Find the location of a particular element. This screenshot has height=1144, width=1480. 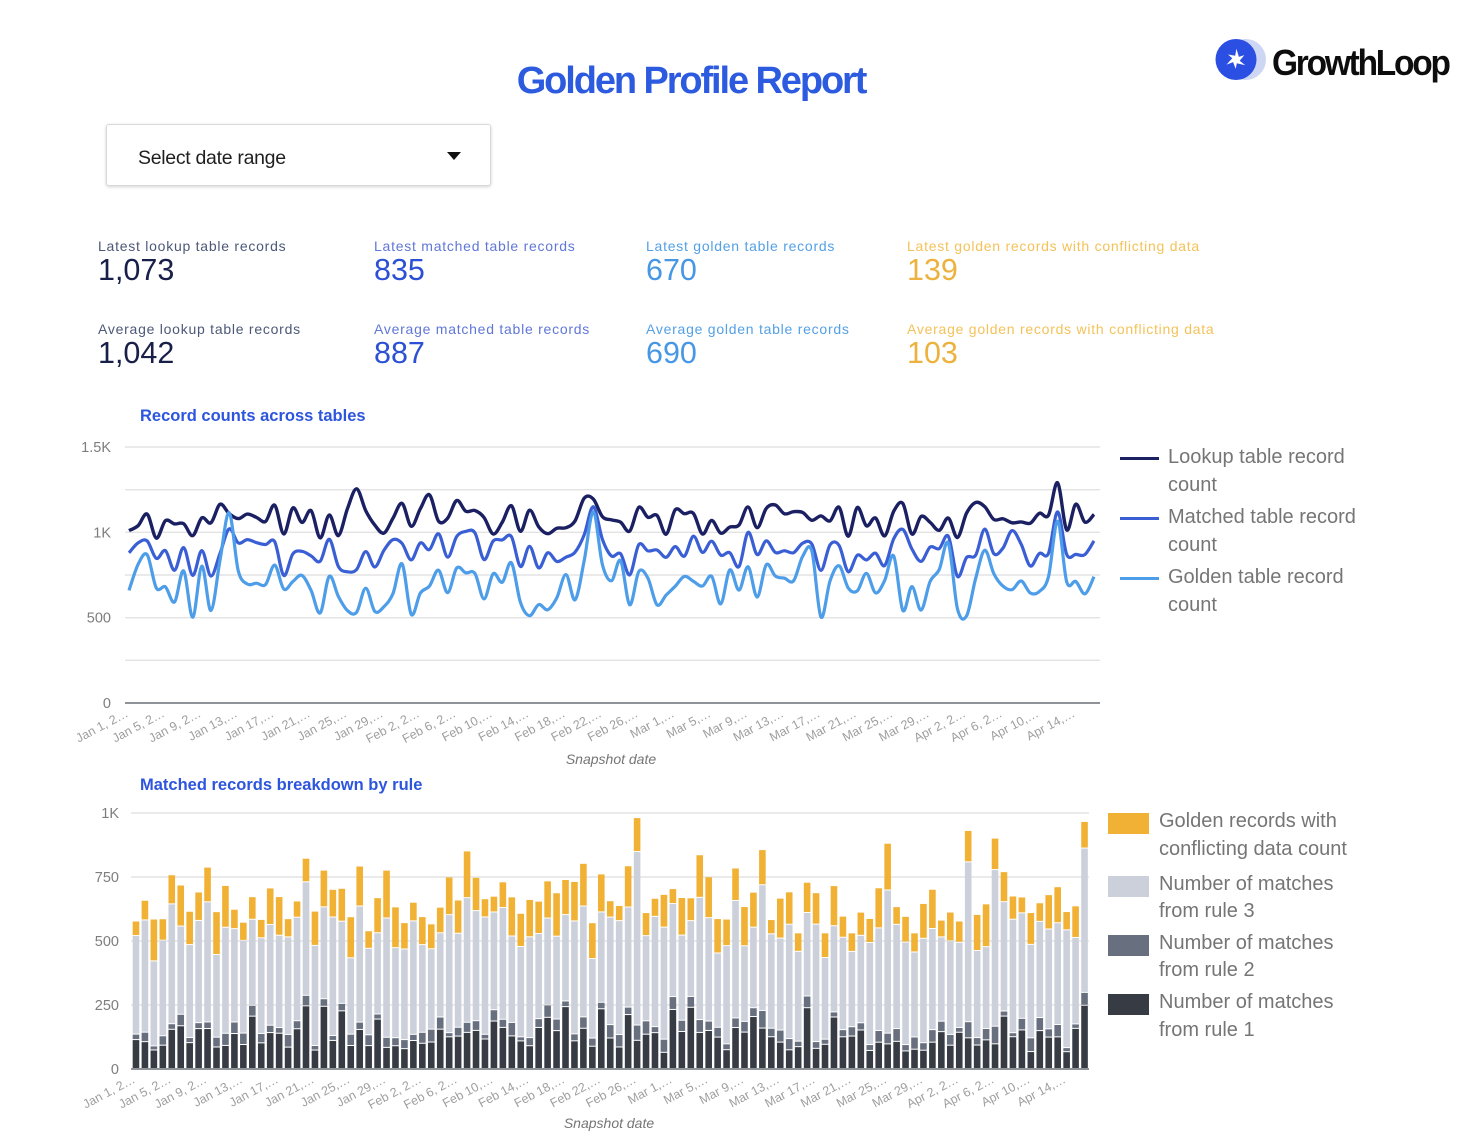

svg-text: 250 is located at coordinates (107, 1006).